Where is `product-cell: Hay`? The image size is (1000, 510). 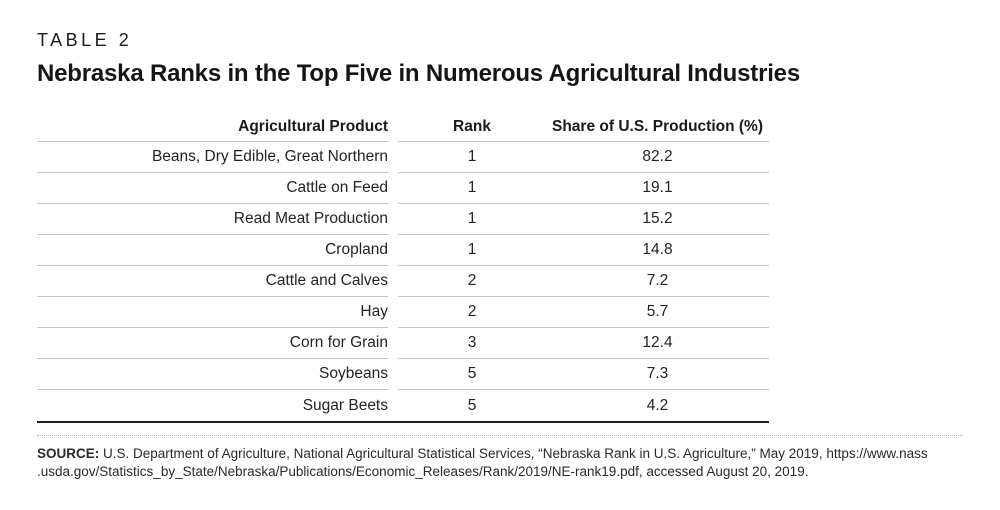 product-cell: Hay is located at coordinates (212, 312).